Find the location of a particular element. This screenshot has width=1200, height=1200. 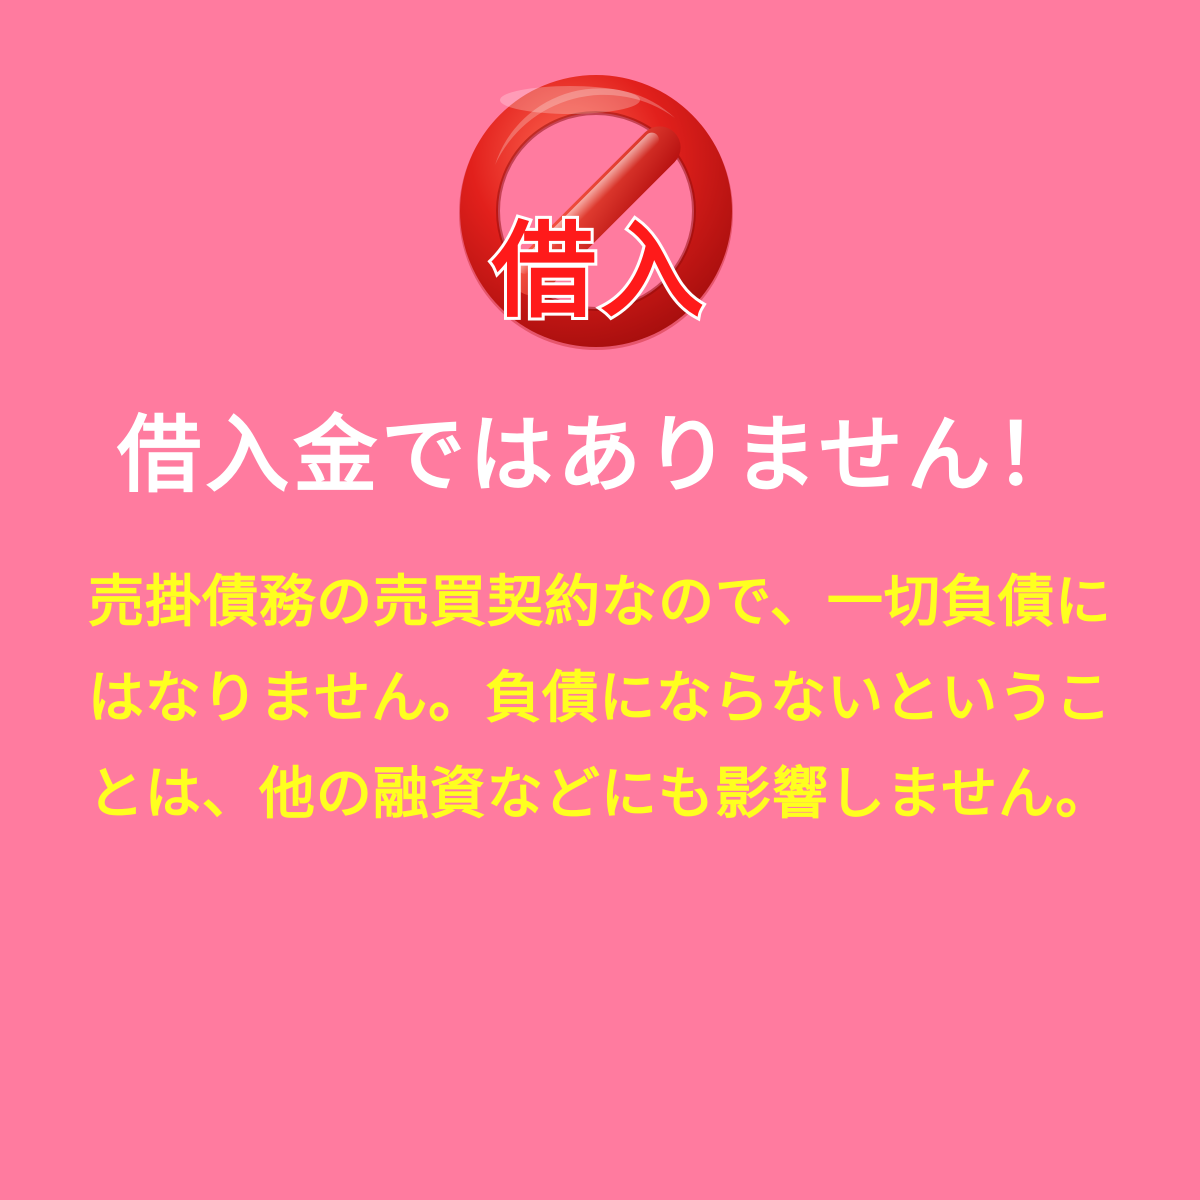

prohibition-icon is located at coordinates (596, 211).